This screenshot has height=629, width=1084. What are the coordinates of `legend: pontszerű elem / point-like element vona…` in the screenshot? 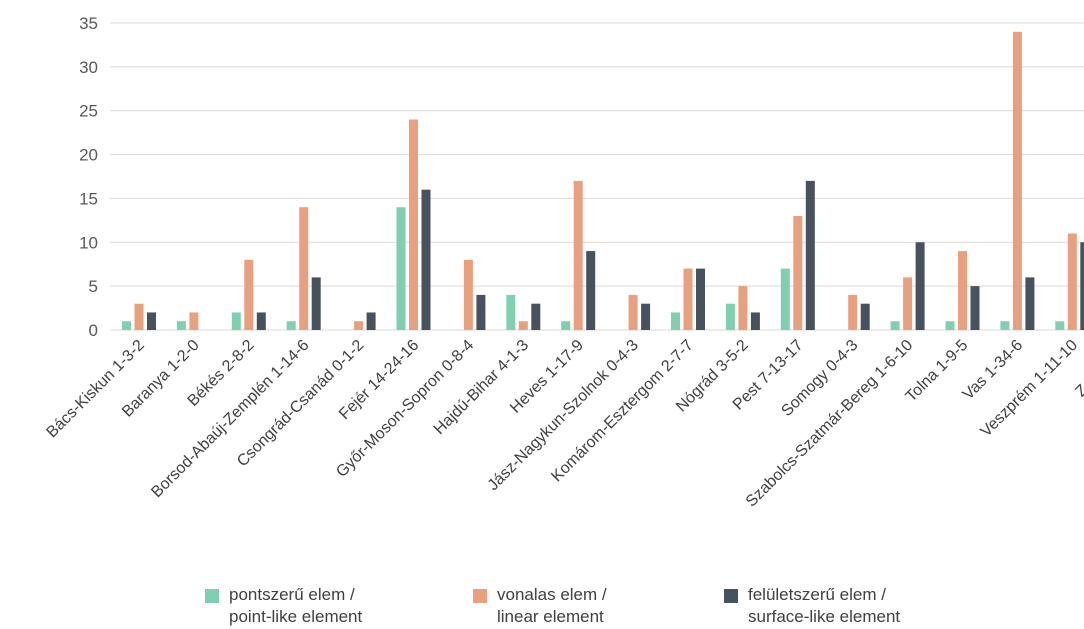 It's located at (542, 606).